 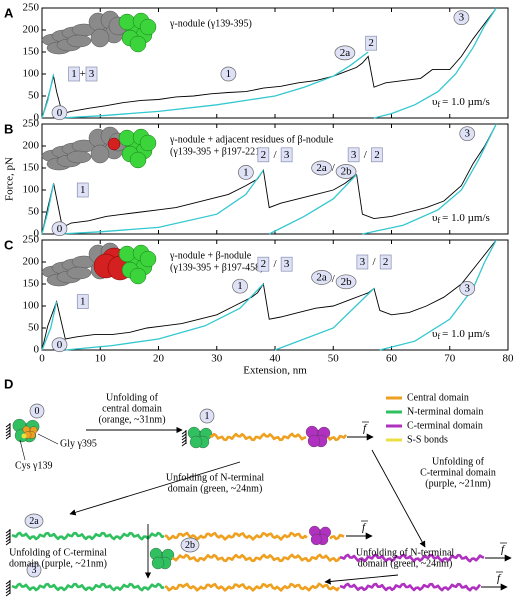 What do you see at coordinates (58, 552) in the screenshot?
I see `step-label: Unfolding of C-terminal` at bounding box center [58, 552].